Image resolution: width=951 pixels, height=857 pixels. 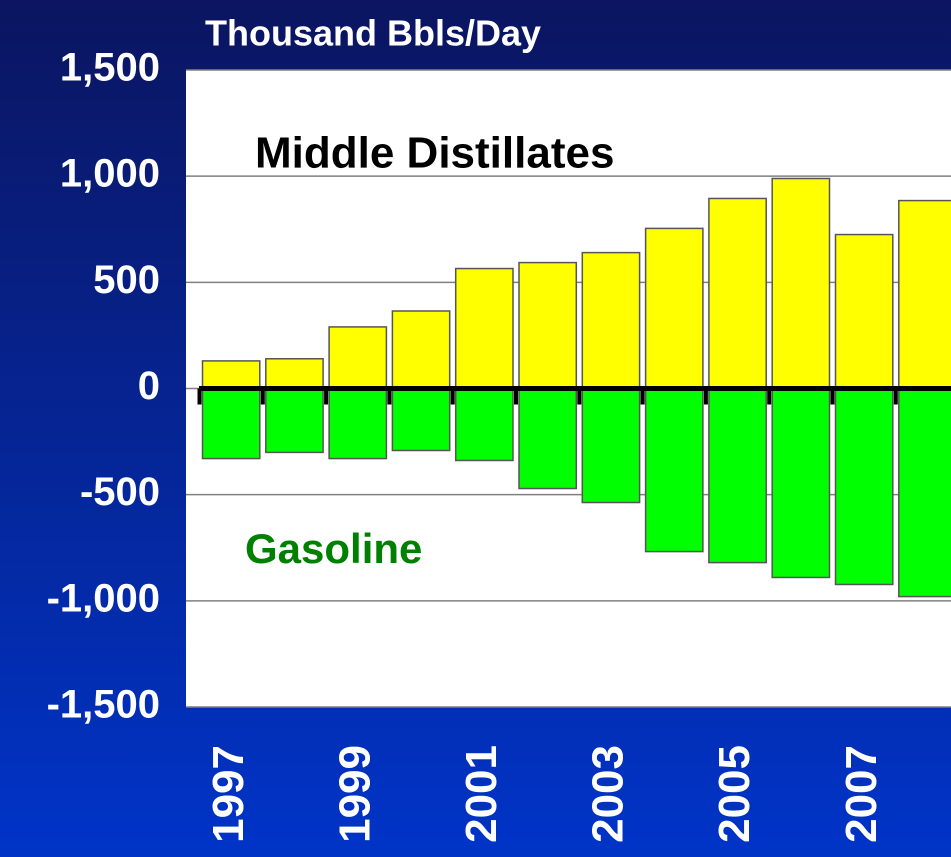 I want to click on x-tick-label: 2005, so click(x=734, y=794).